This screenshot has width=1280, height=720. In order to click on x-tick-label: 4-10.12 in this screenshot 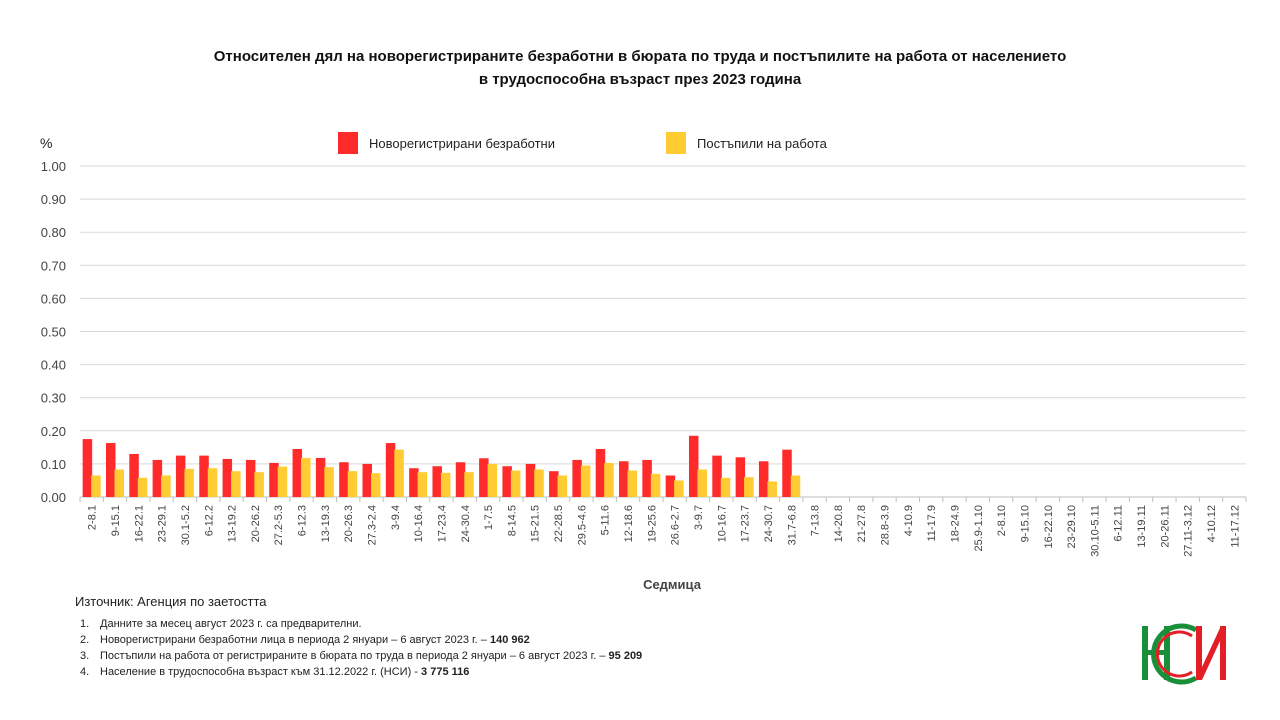, I will do `click(1212, 523)`.